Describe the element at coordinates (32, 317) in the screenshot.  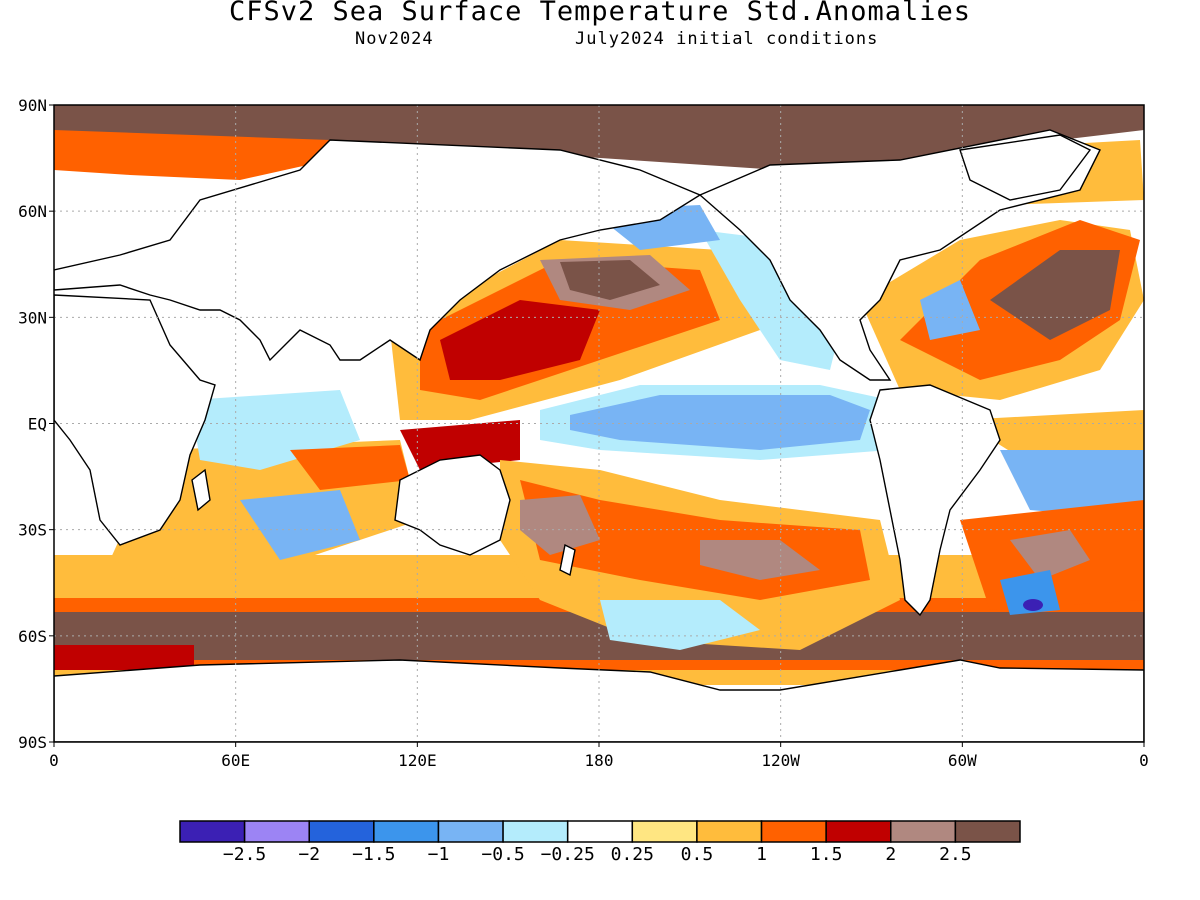
I see `lat-tick-label: 30N` at that location.